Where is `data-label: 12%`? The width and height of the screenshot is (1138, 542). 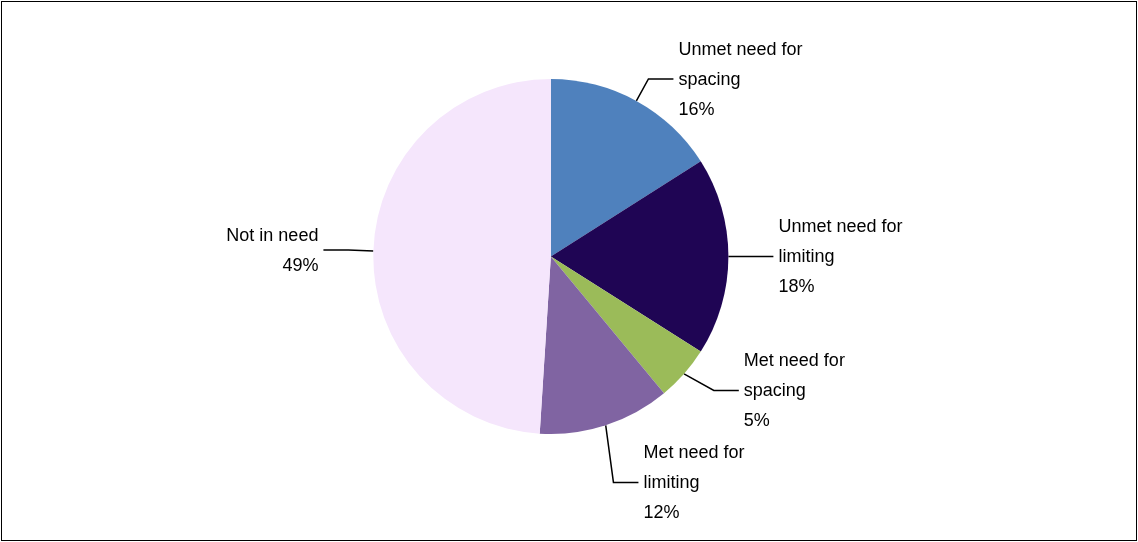
data-label: 12% is located at coordinates (661, 512).